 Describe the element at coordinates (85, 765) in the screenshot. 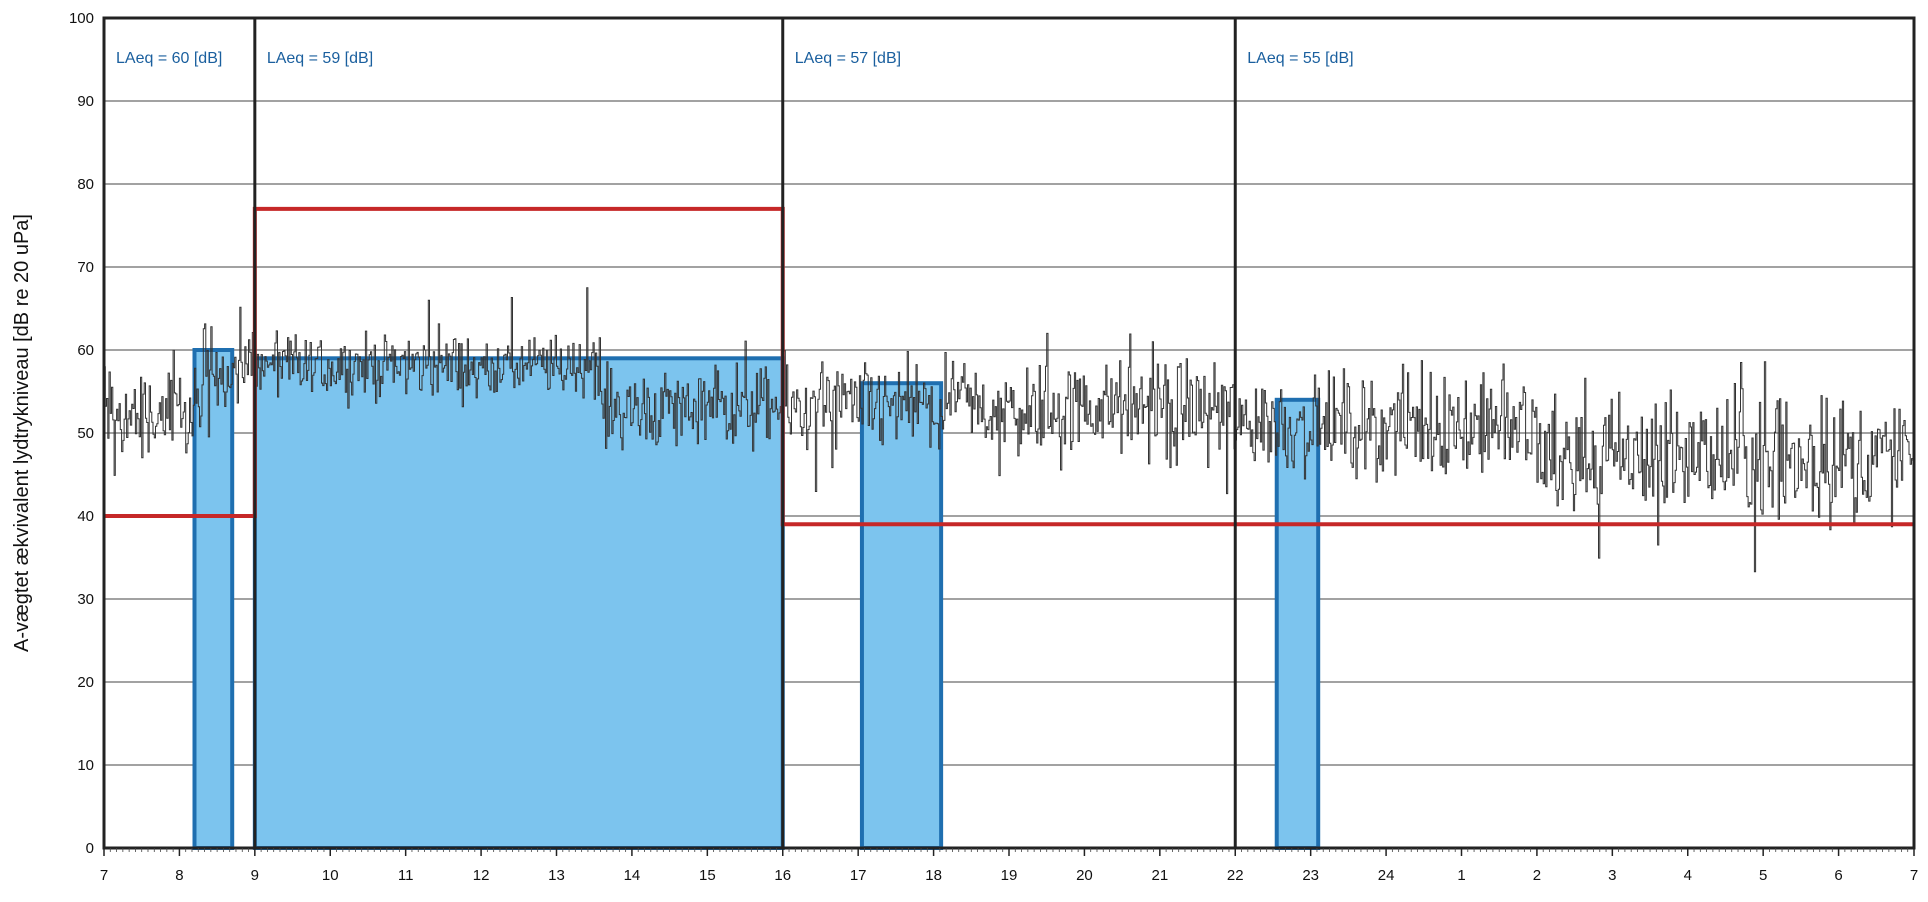

I see `y-tick-label: 10` at that location.